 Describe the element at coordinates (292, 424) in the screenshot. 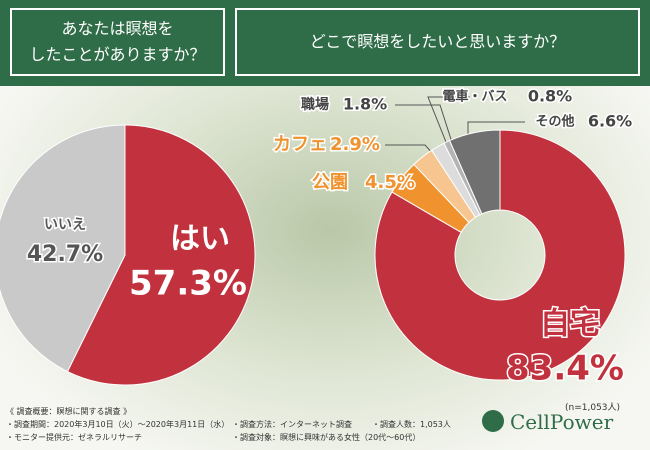

I see `footer-text: ・調査方法：インターネット調査` at that location.